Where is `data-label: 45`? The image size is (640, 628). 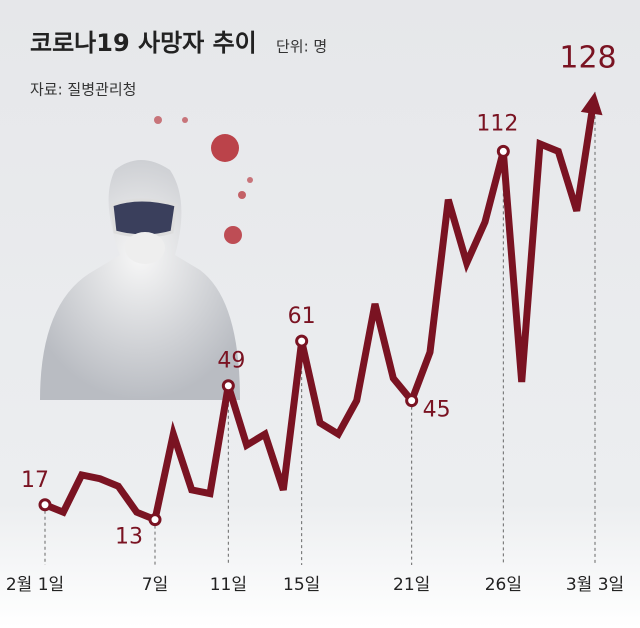
data-label: 45 is located at coordinates (437, 410).